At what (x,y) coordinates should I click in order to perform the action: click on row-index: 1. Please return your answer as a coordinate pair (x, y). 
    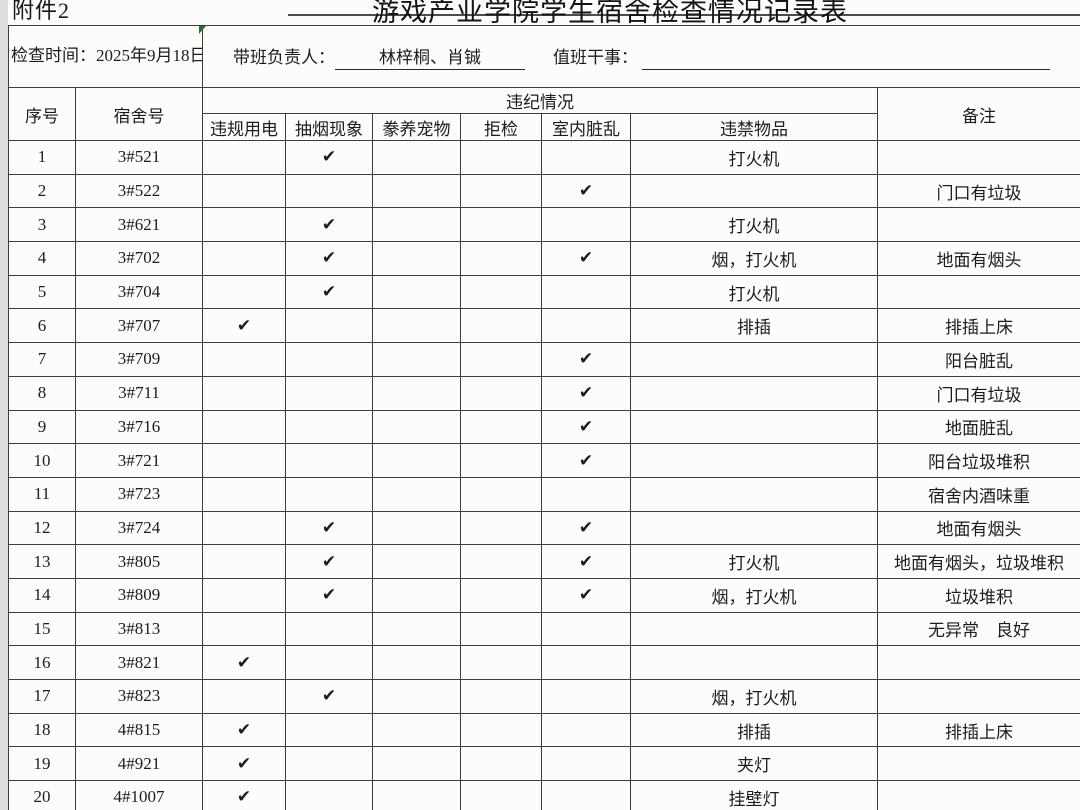
    Looking at the image, I should click on (42, 157).